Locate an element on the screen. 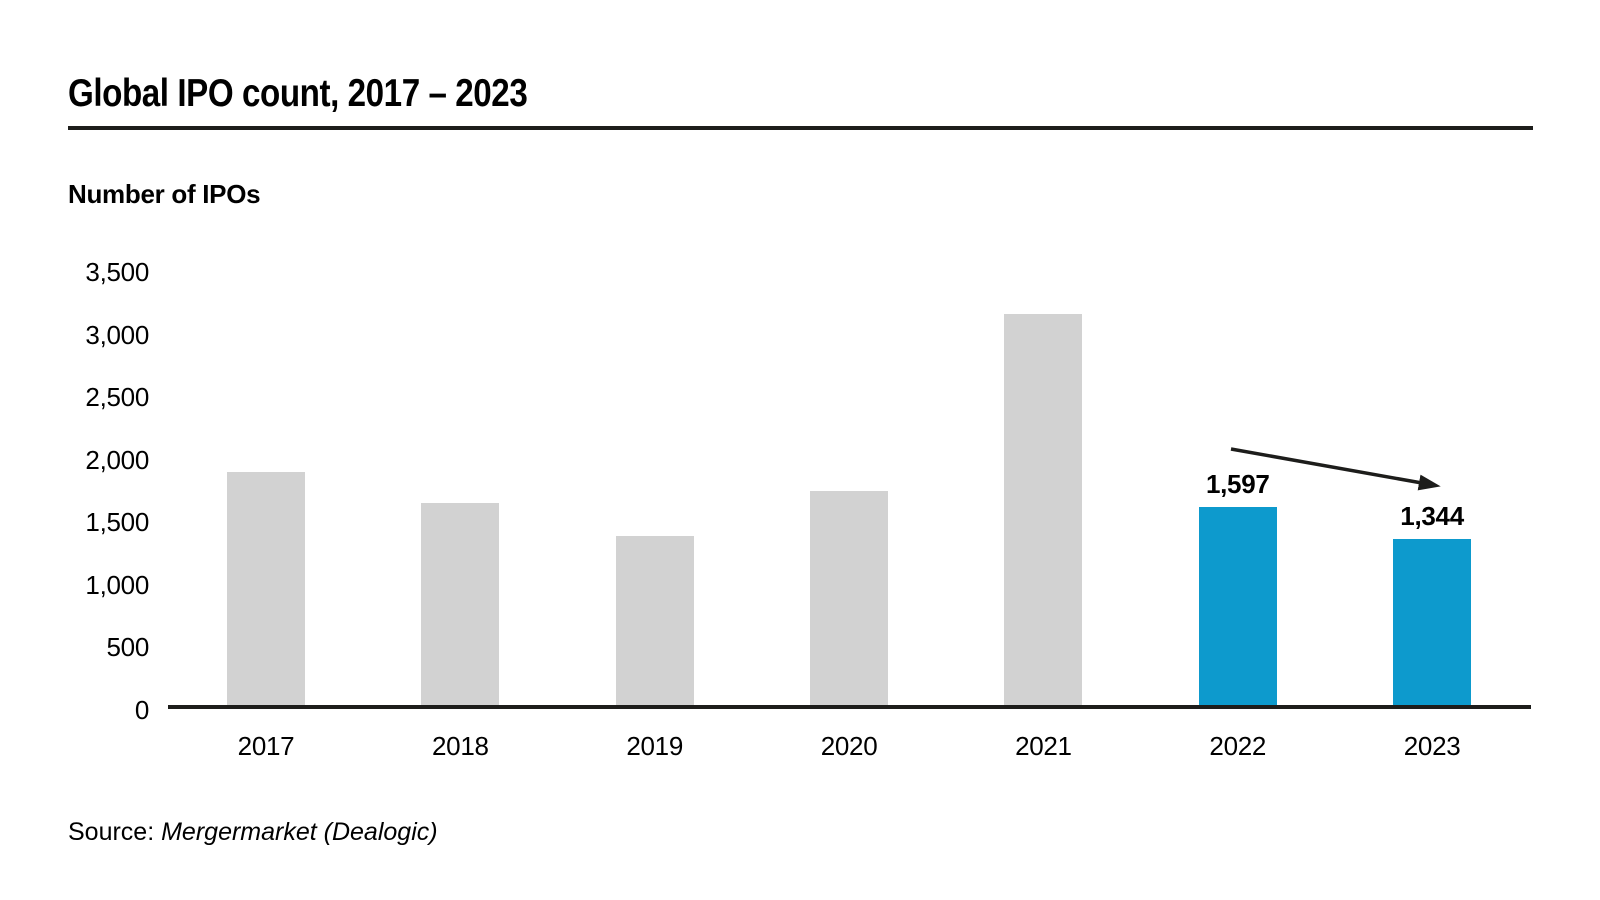 The image size is (1600, 900). y-tick-label-1,000: 1,000 is located at coordinates (117, 584).